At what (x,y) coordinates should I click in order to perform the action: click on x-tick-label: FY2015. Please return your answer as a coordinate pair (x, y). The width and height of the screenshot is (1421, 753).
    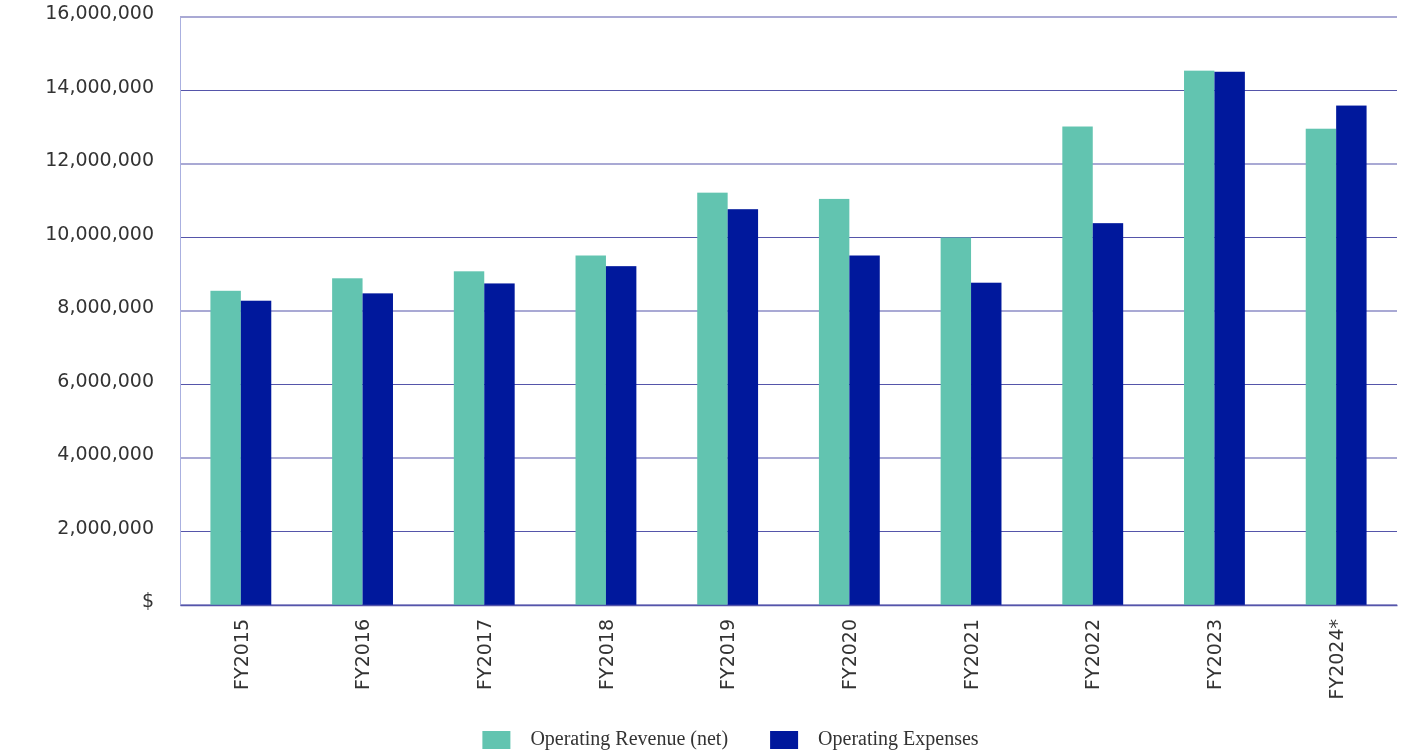
    Looking at the image, I should click on (240, 654).